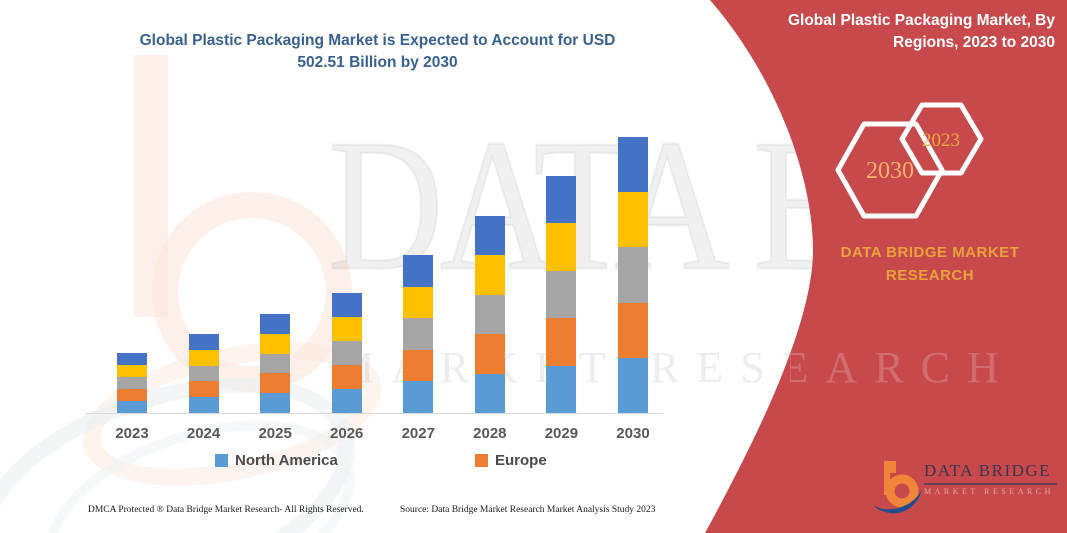  What do you see at coordinates (898, 487) in the screenshot?
I see `data-bridge-logo-icon` at bounding box center [898, 487].